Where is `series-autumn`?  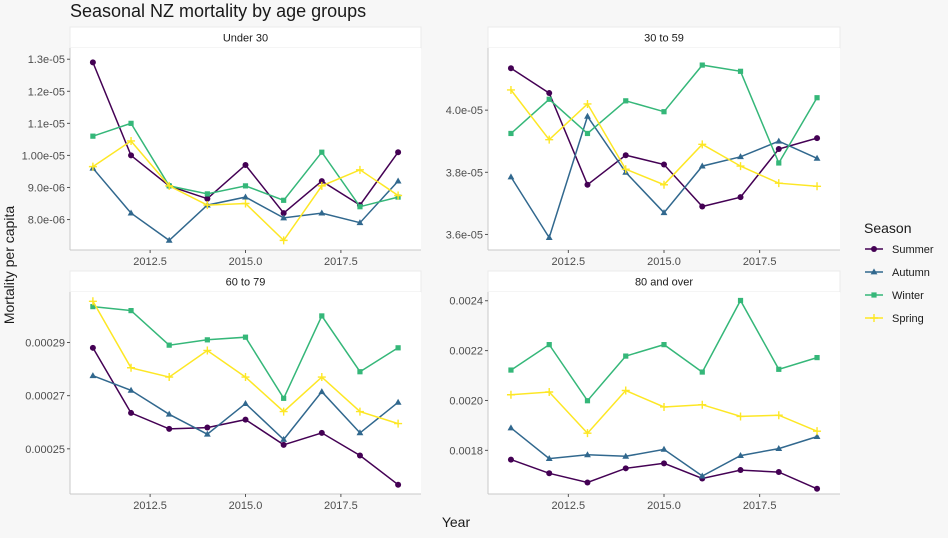 series-autumn is located at coordinates (664, 176).